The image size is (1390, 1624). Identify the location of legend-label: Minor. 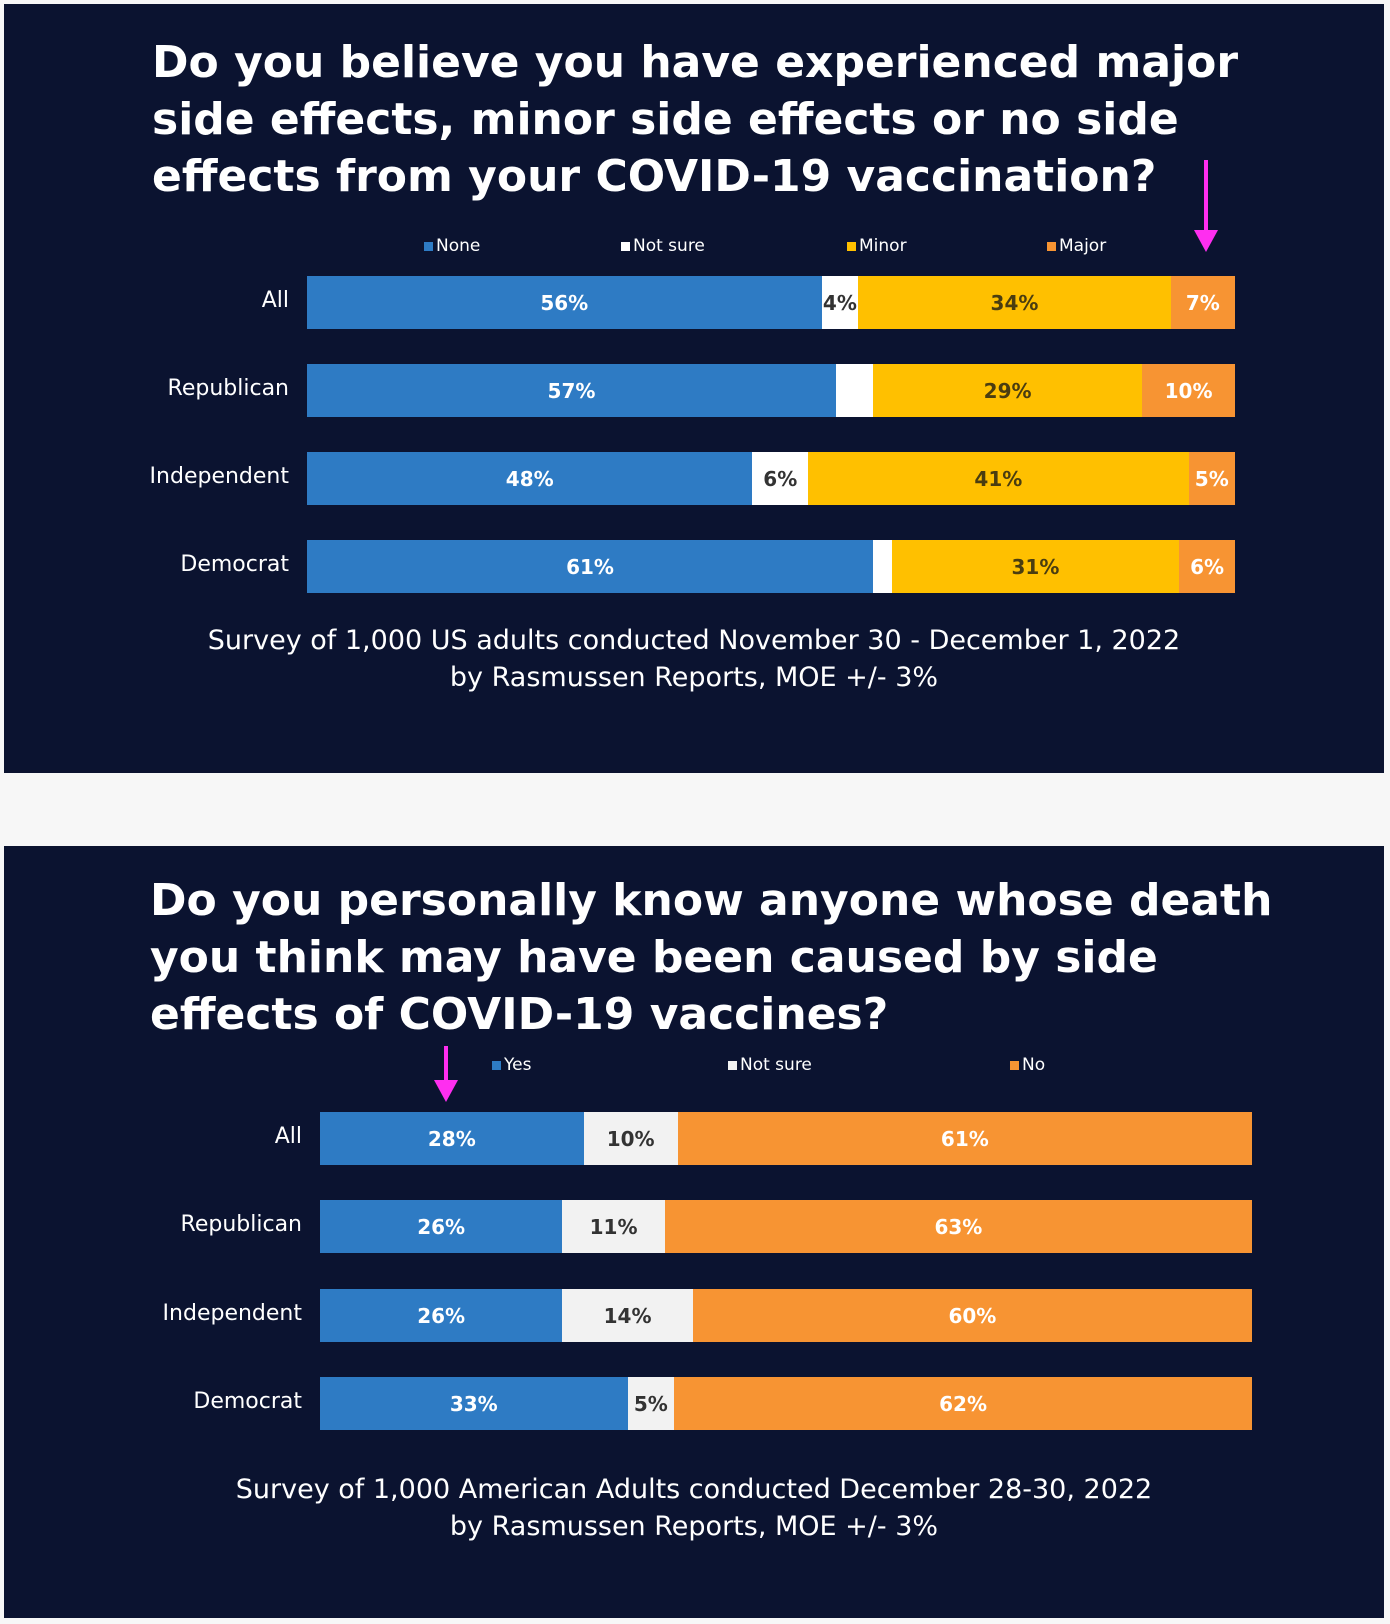
(883, 246).